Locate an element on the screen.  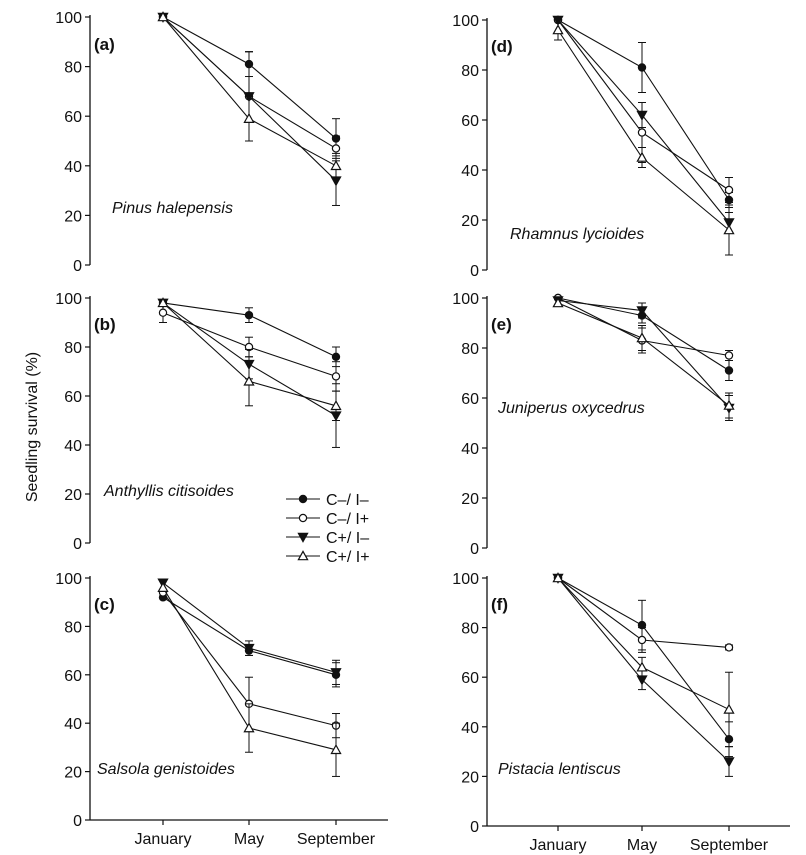
species-label: Anthyllis citisoides is located at coordinates (168, 491).